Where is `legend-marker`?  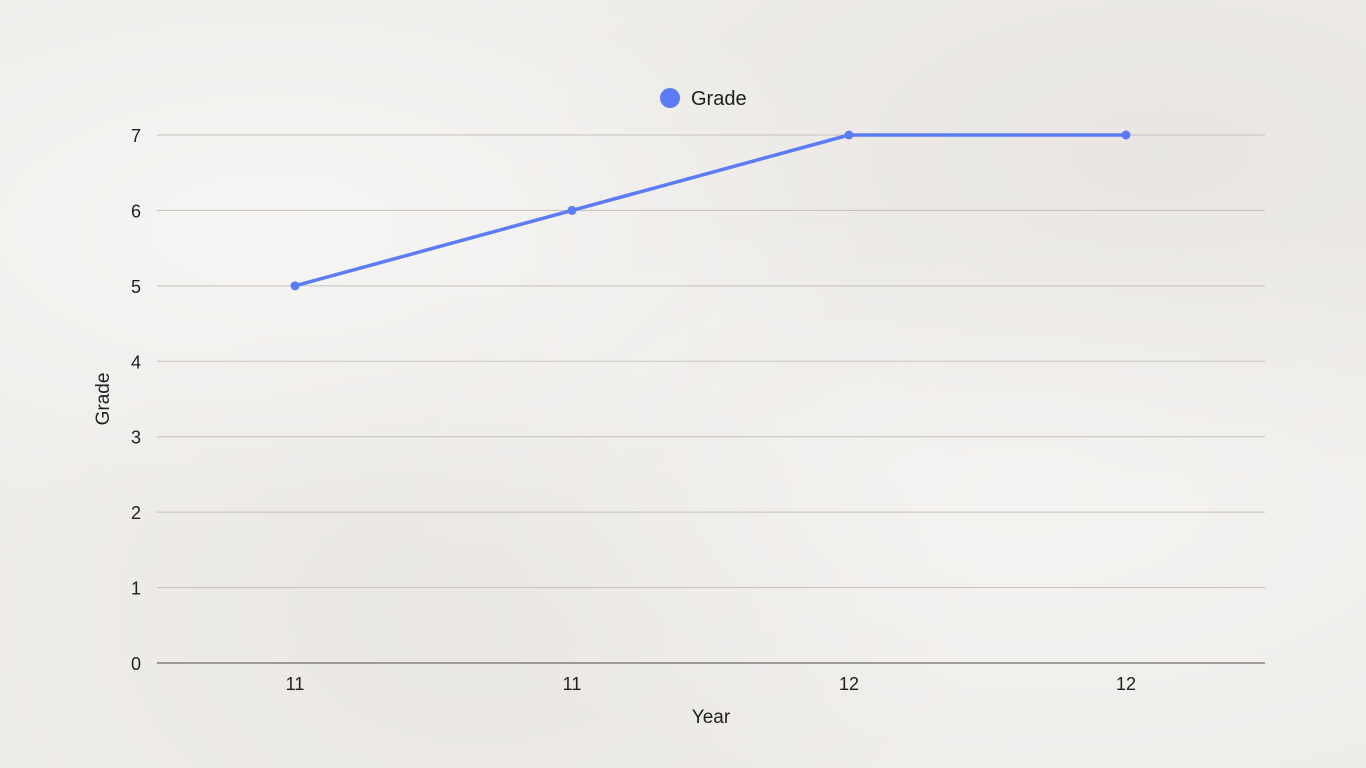
legend-marker is located at coordinates (670, 98).